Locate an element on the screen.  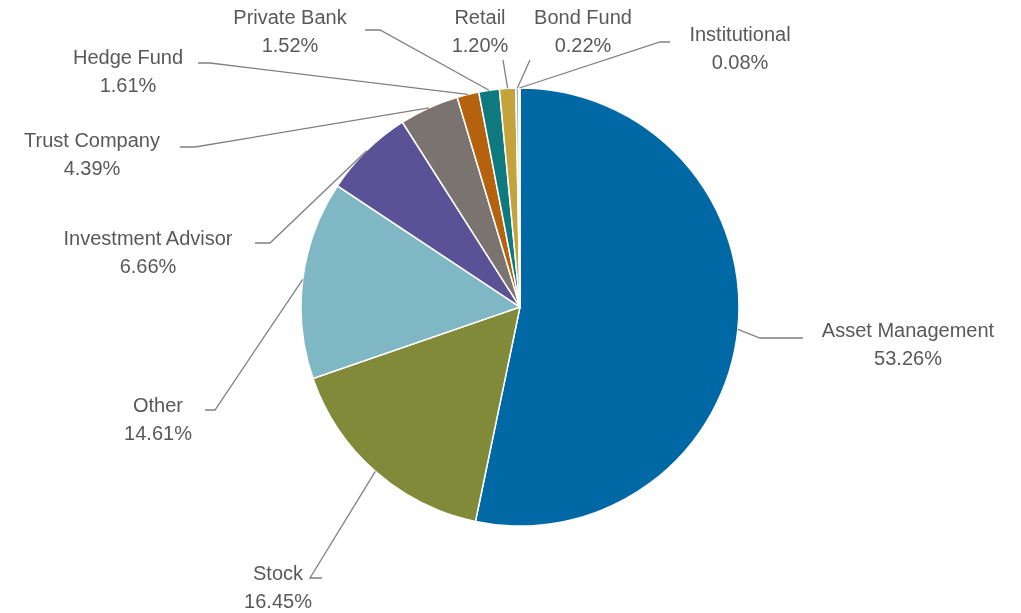
slice-label: Institutional is located at coordinates (740, 34).